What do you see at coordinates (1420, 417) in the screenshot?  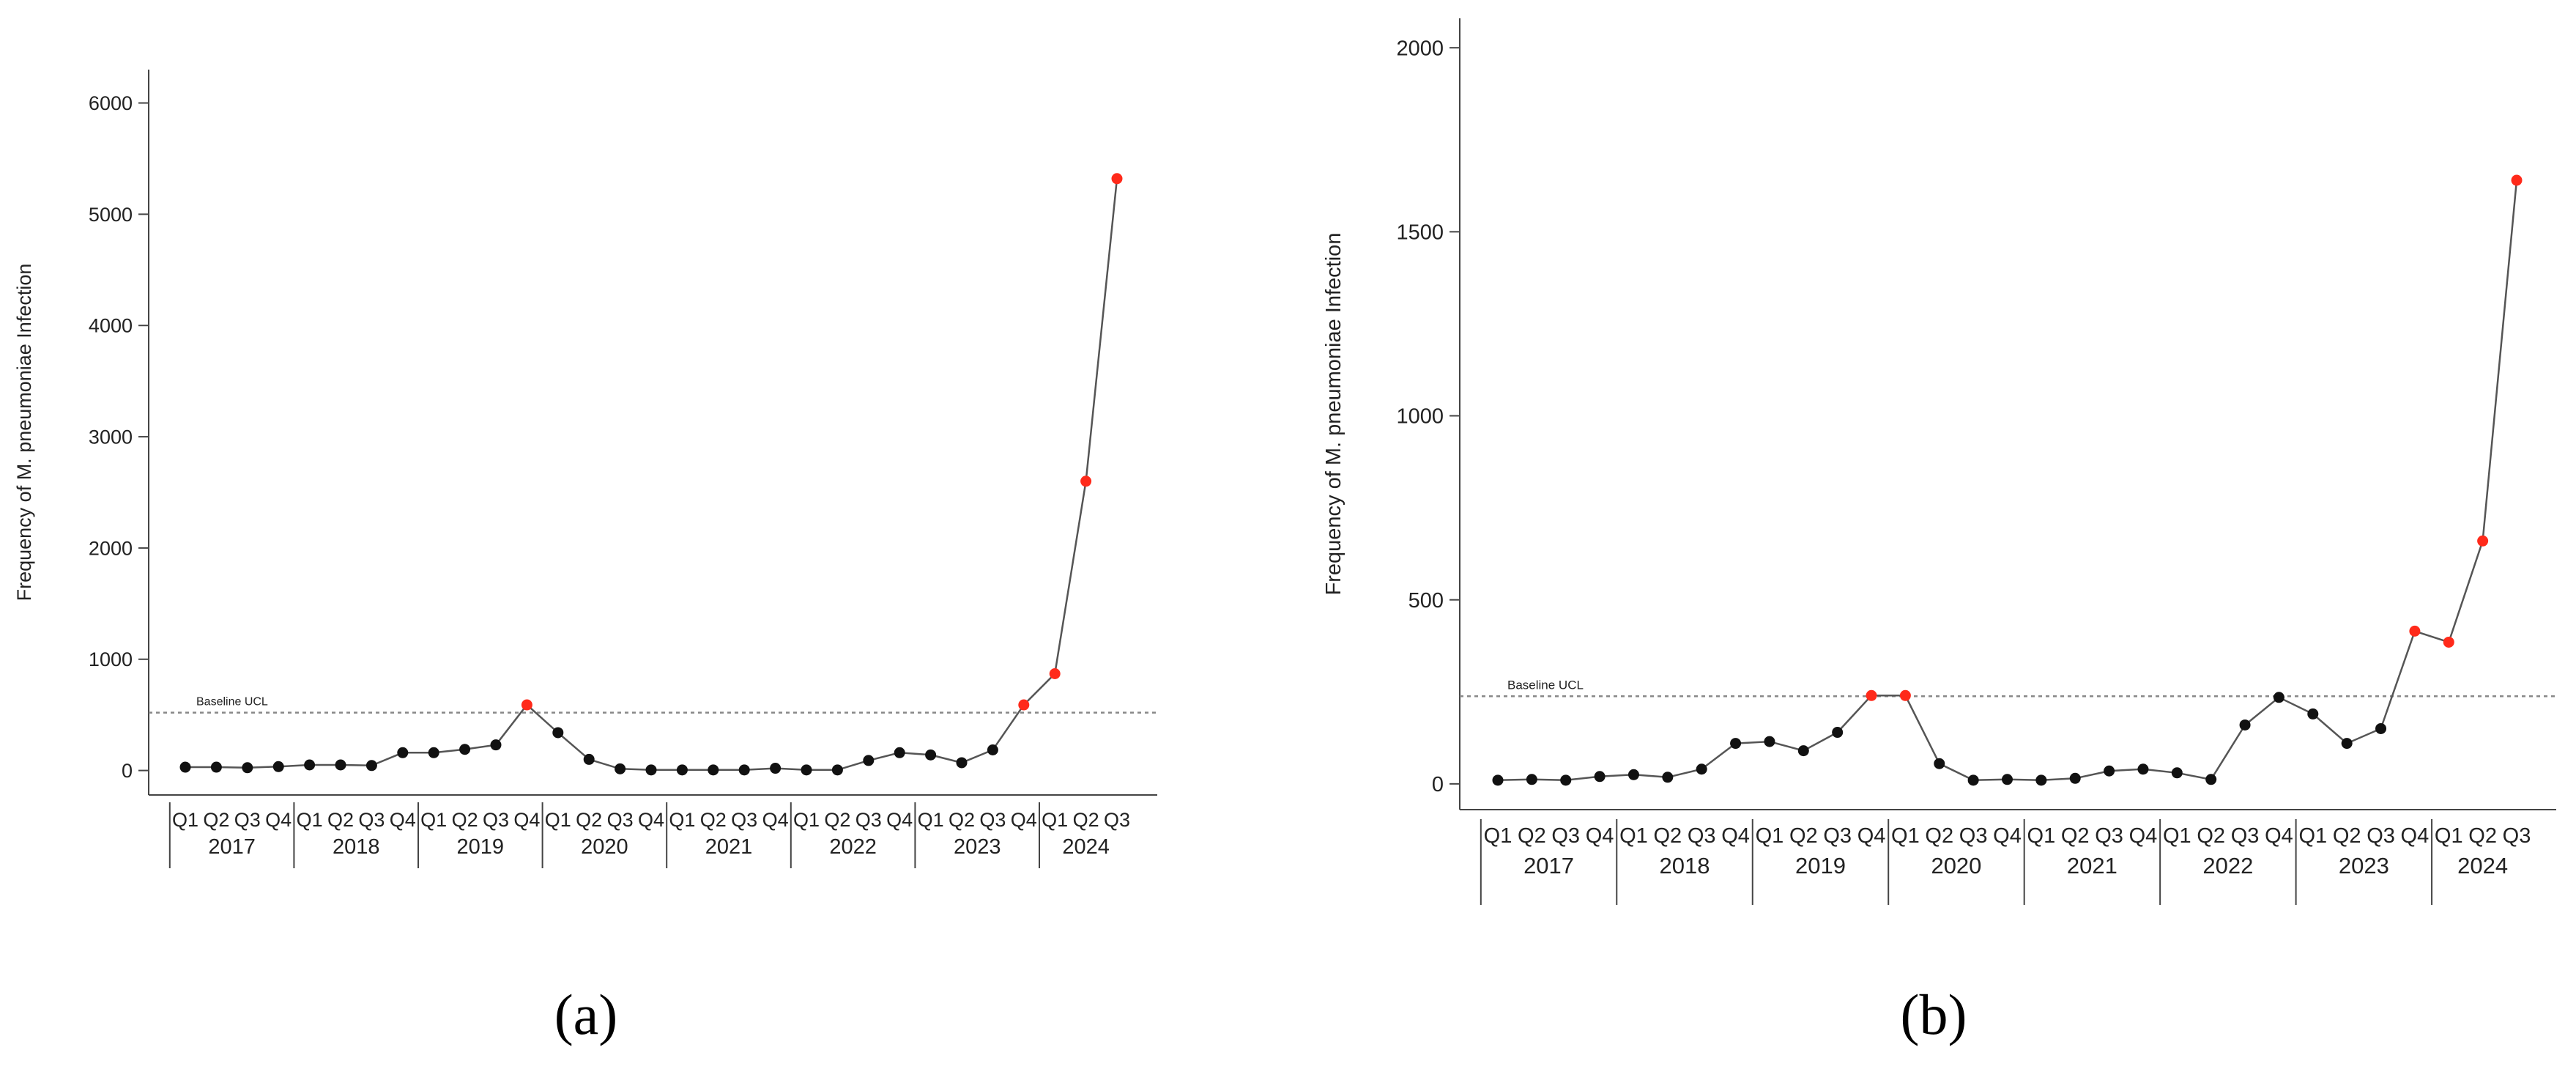 I see `y-tick-label: 1000` at bounding box center [1420, 417].